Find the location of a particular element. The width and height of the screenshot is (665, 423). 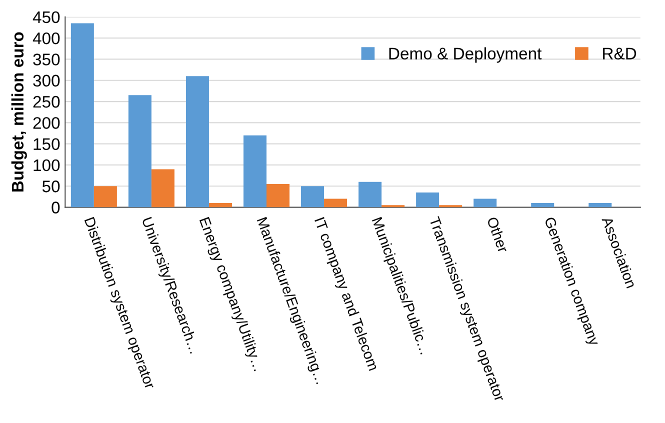

y-tick-label: 150 is located at coordinates (47, 144).